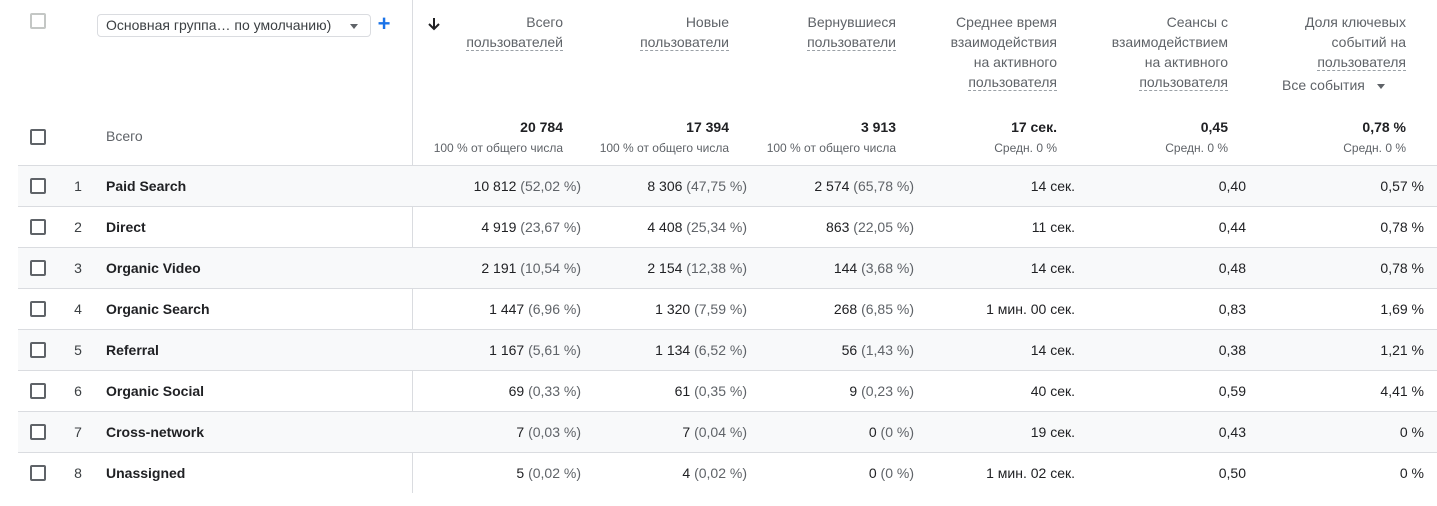 This screenshot has height=506, width=1437. Describe the element at coordinates (714, 473) in the screenshot. I see `cell-new-users: 4 (0,02 %)` at that location.